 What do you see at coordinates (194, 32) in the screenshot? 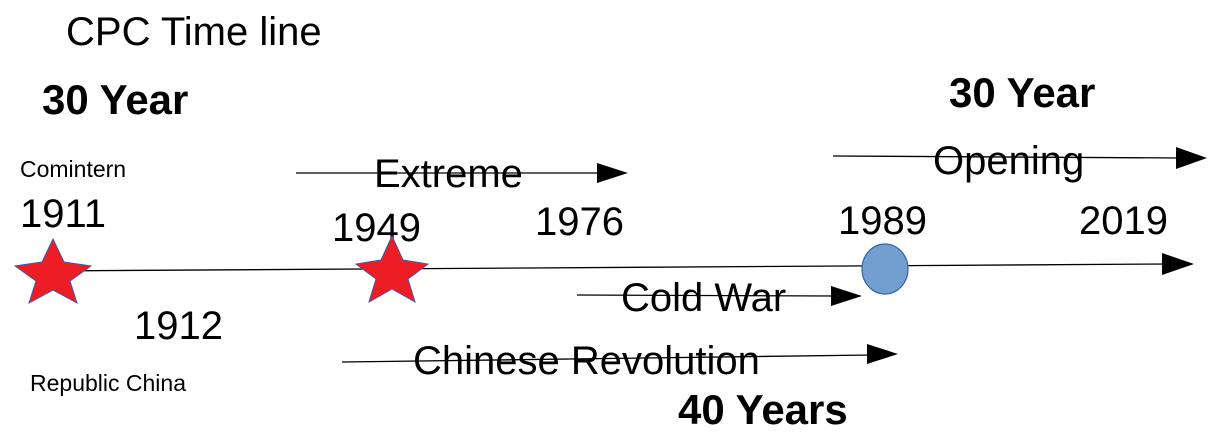
I see `page-title: CPC Time line` at bounding box center [194, 32].